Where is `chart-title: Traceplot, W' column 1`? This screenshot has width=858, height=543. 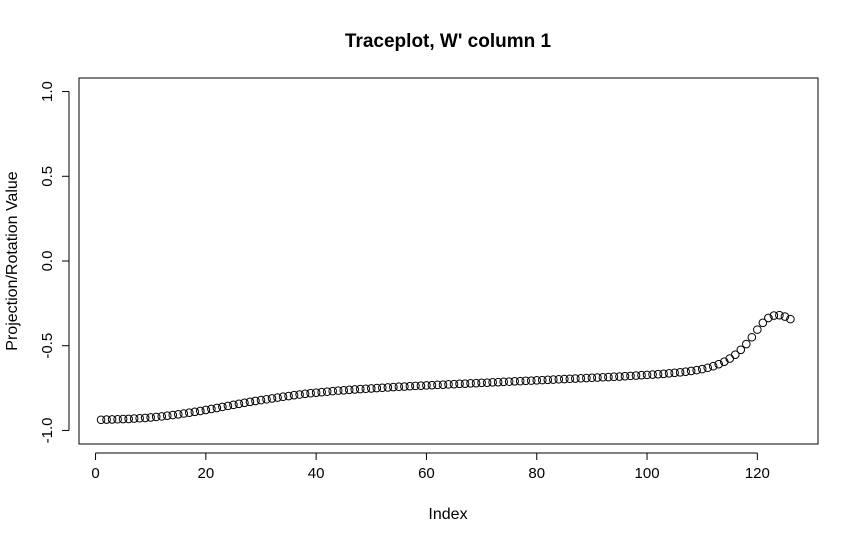 chart-title: Traceplot, W' column 1 is located at coordinates (448, 41).